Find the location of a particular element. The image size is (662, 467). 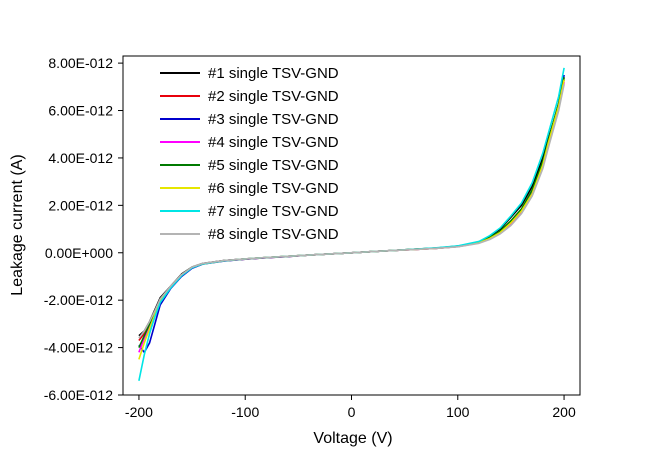

y-tick-label: 6.00E-012 is located at coordinates (80, 111).